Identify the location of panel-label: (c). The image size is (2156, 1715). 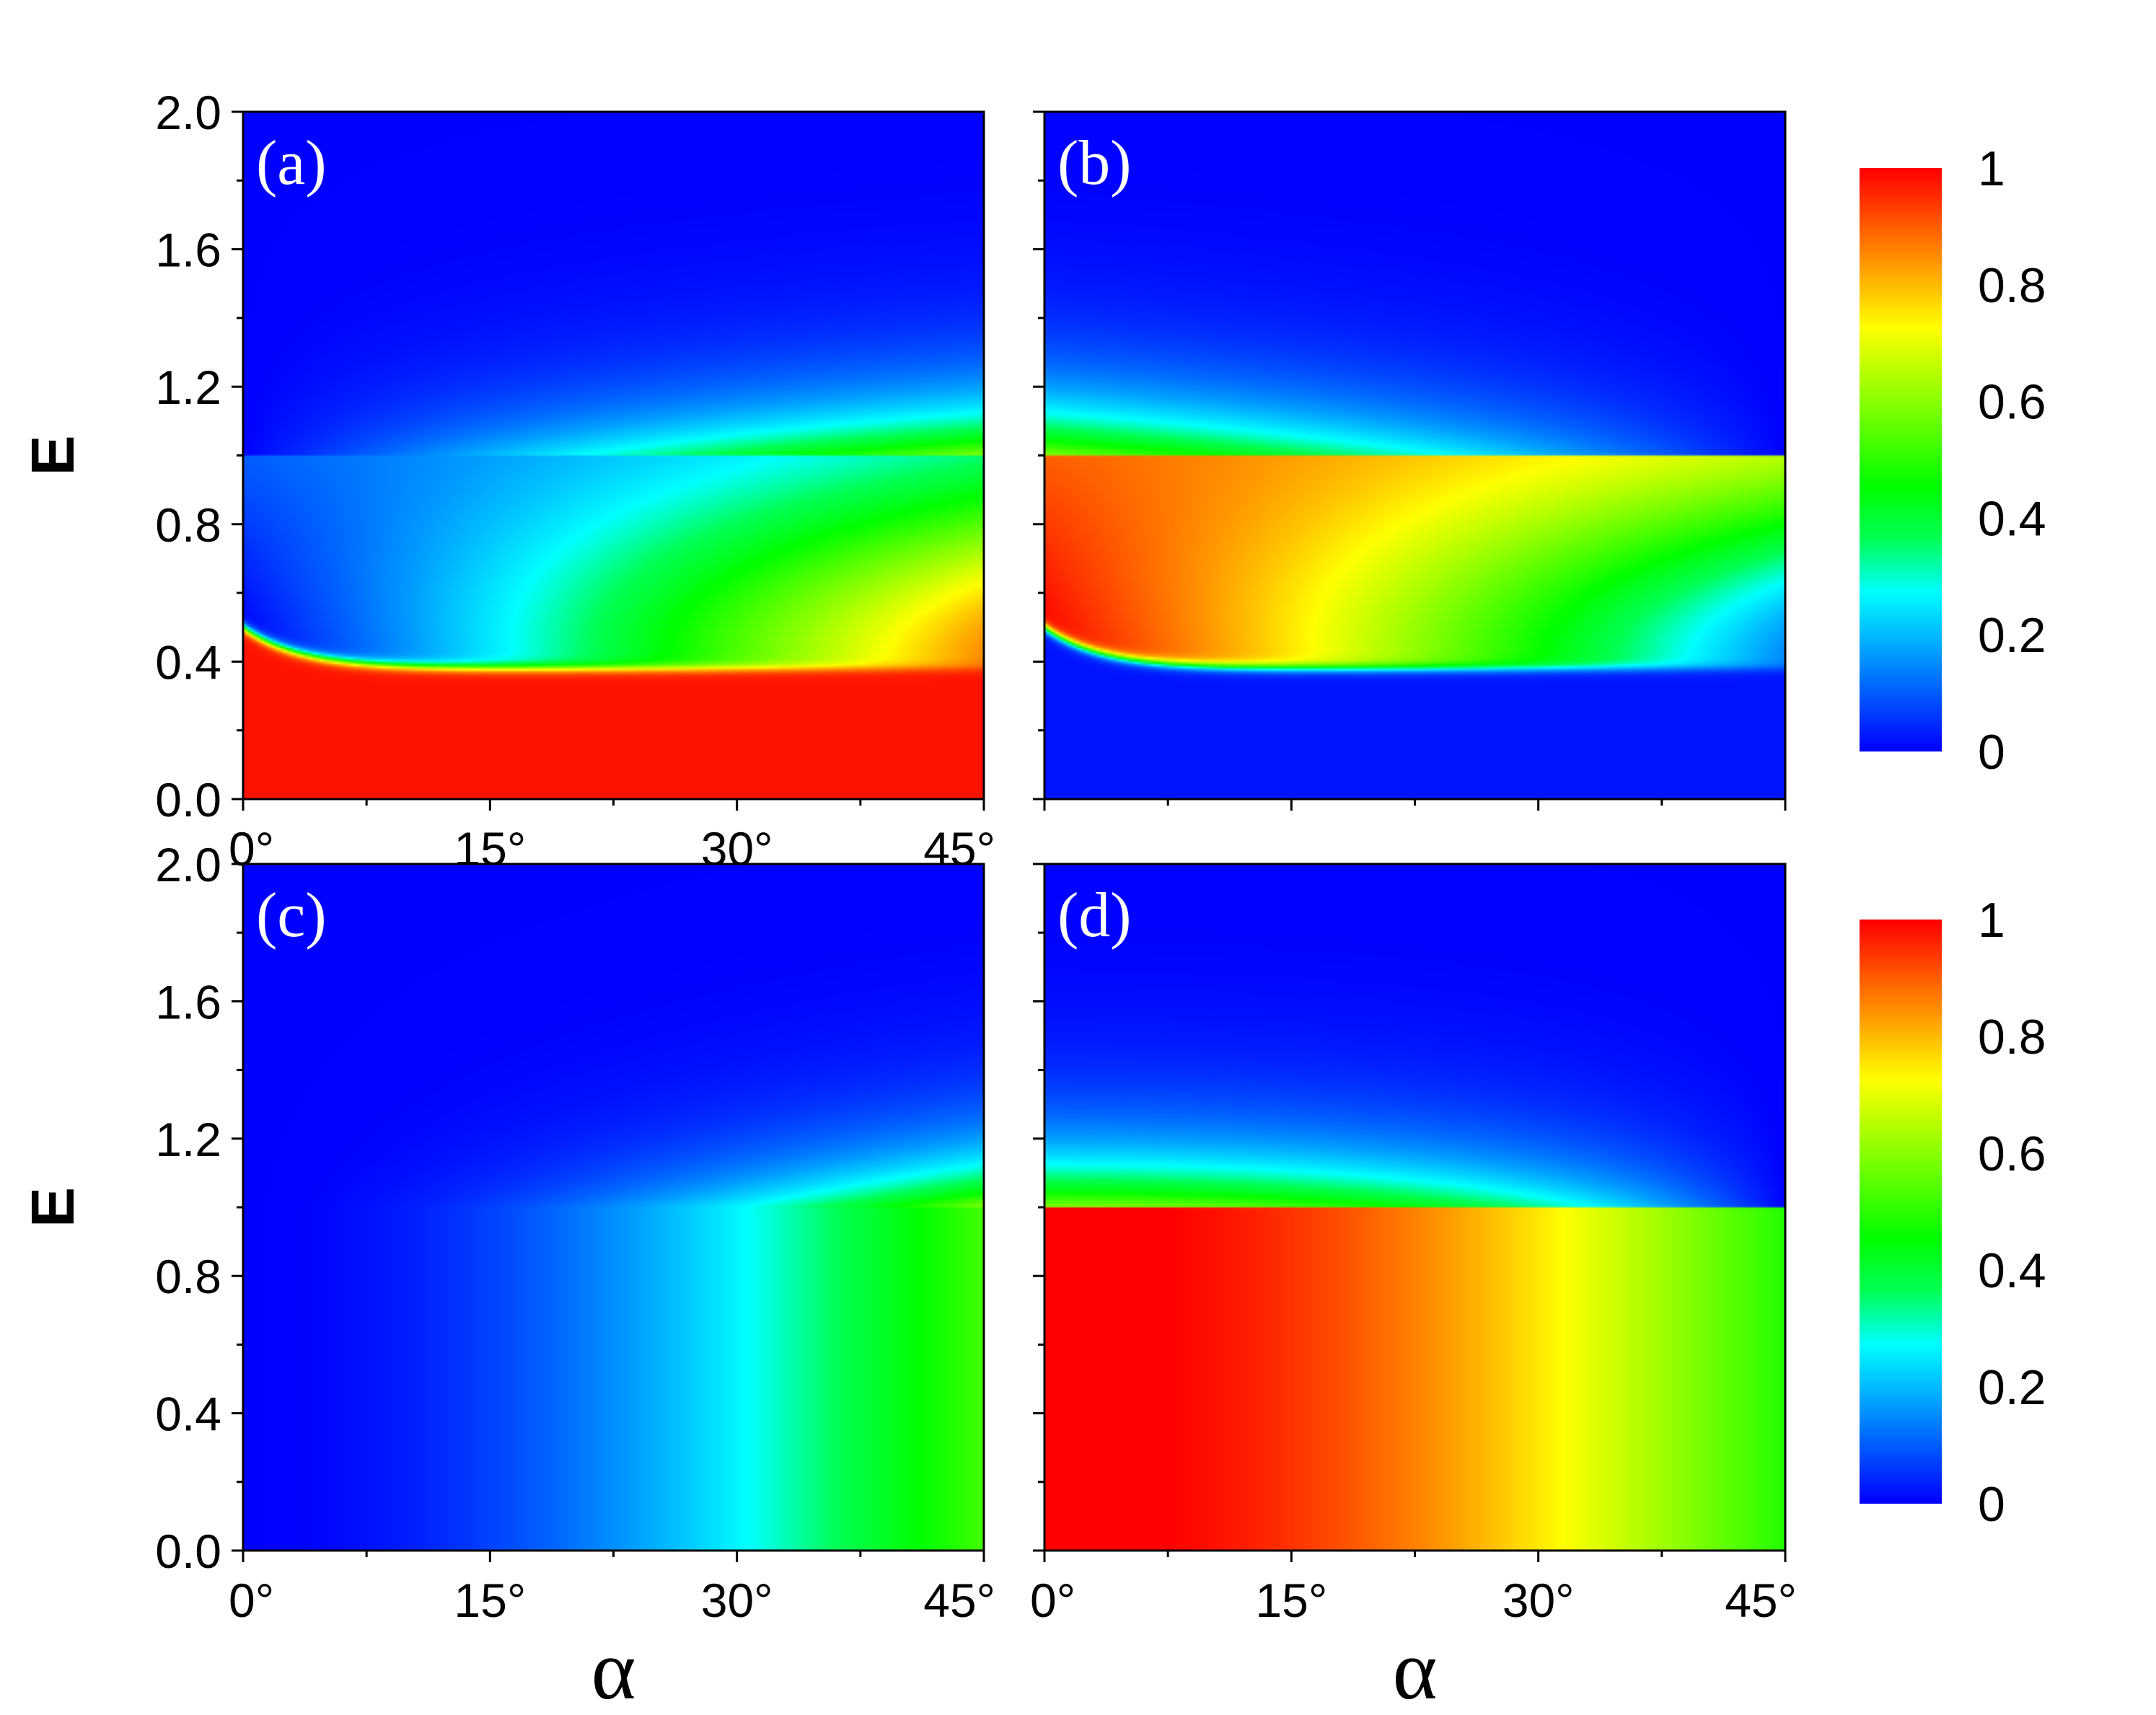
(292, 916).